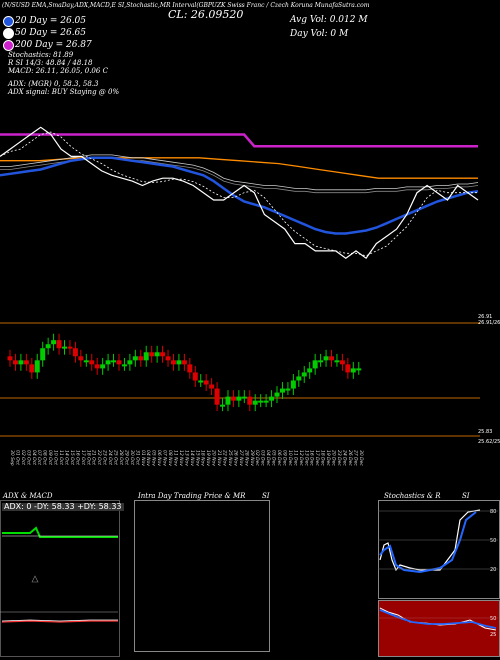 The height and width of the screenshot is (660, 500). What do you see at coordinates (268, 458) in the screenshot?
I see `date-tick-label: 04 Dec` at bounding box center [268, 458].